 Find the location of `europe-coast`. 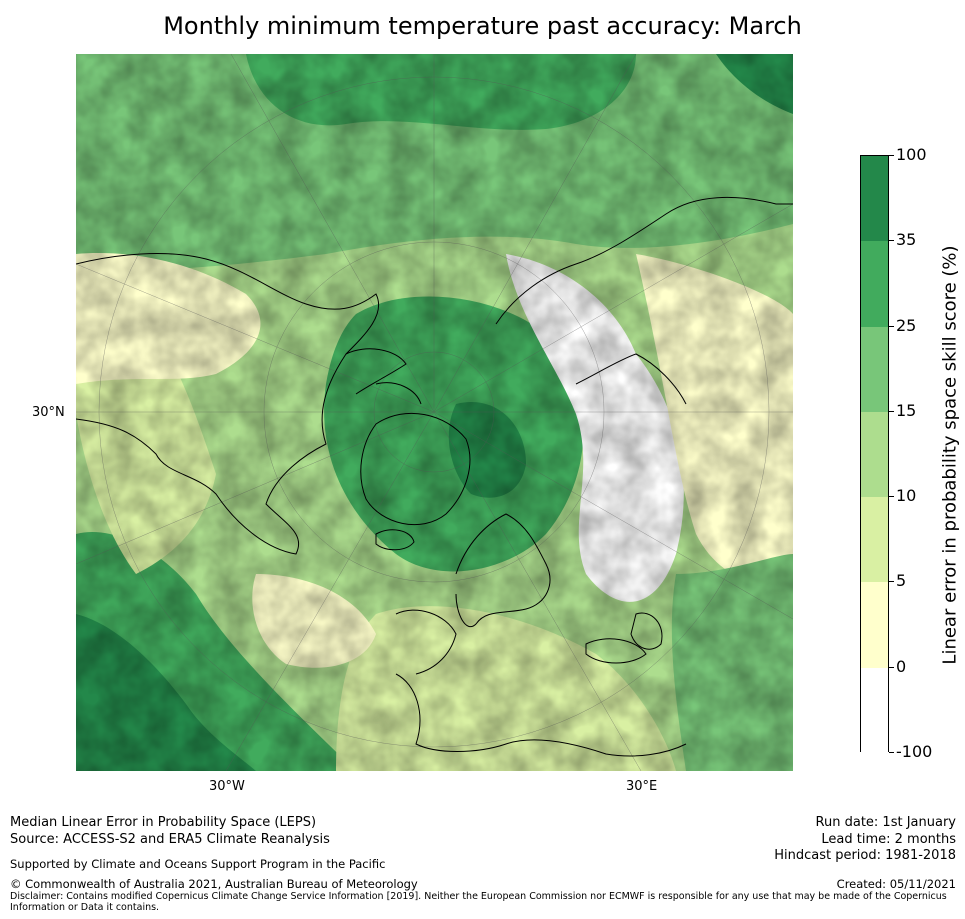

europe-coast is located at coordinates (541, 683).